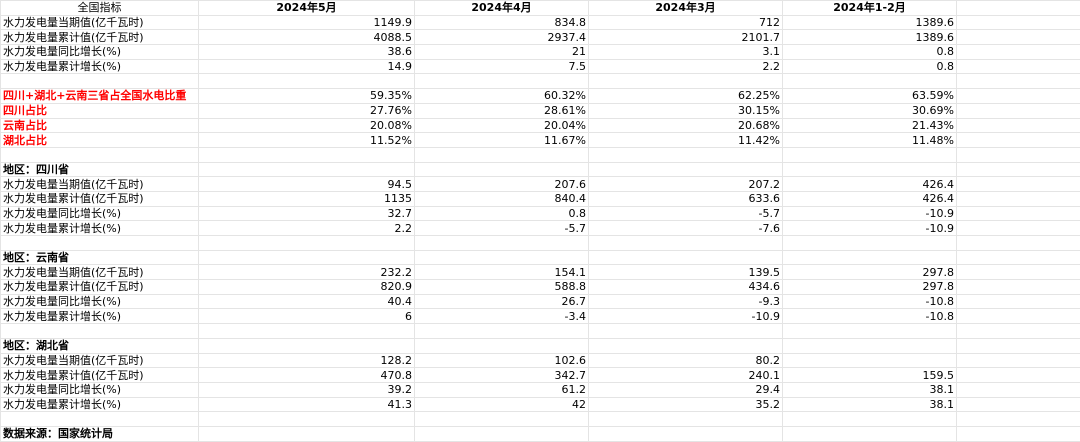 The width and height of the screenshot is (1080, 442). What do you see at coordinates (502, 360) in the screenshot?
I see `value-cell: 102.6` at bounding box center [502, 360].